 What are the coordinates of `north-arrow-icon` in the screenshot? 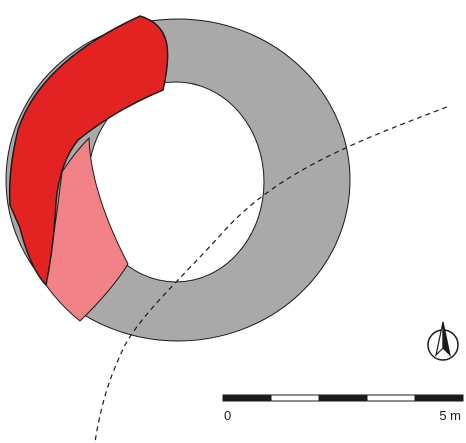 It's located at (443, 341).